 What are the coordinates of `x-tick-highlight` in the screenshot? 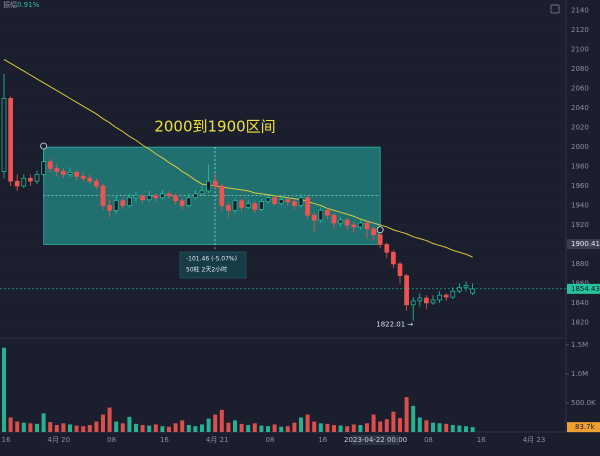 It's located at (375, 440).